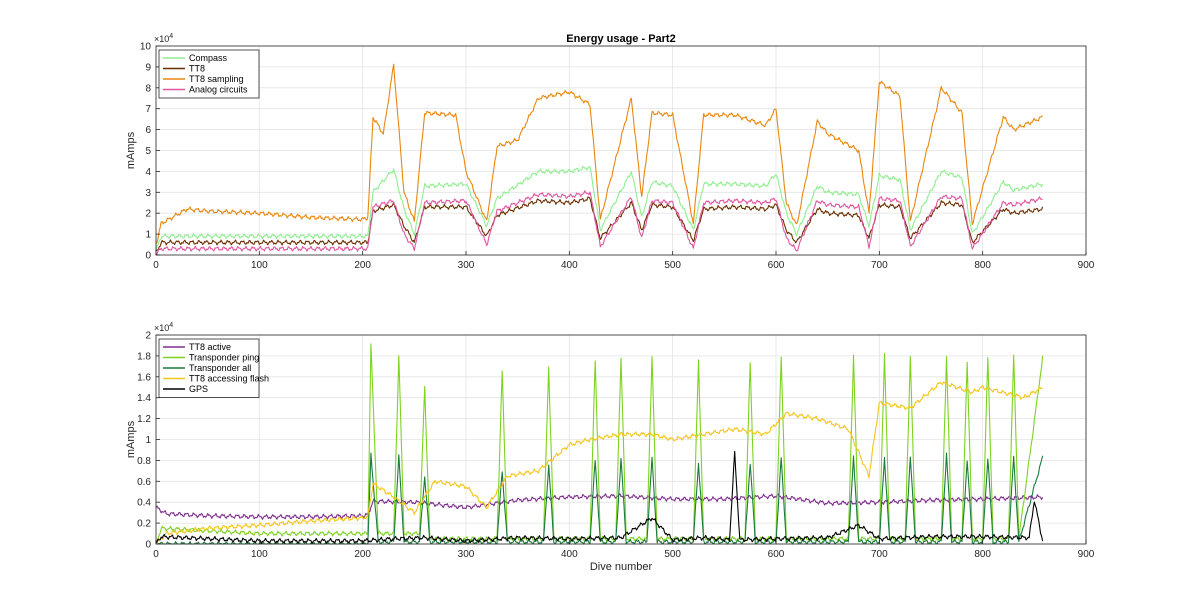 This screenshot has width=1200, height=611. Describe the element at coordinates (144, 419) in the screenshot. I see `y-tick-label: 1.2` at that location.